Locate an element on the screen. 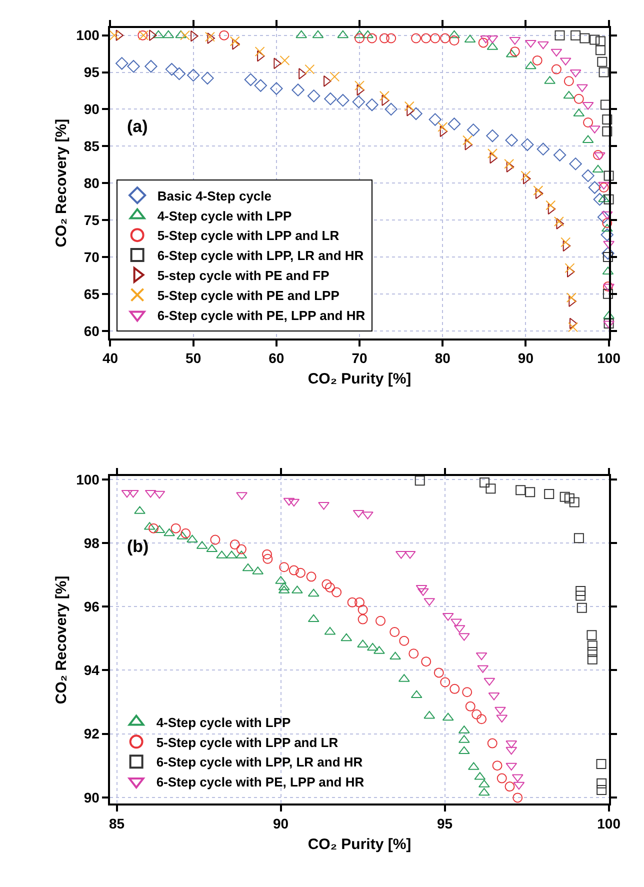  legend-label: Basic 4-Step cycle is located at coordinates (214, 196).